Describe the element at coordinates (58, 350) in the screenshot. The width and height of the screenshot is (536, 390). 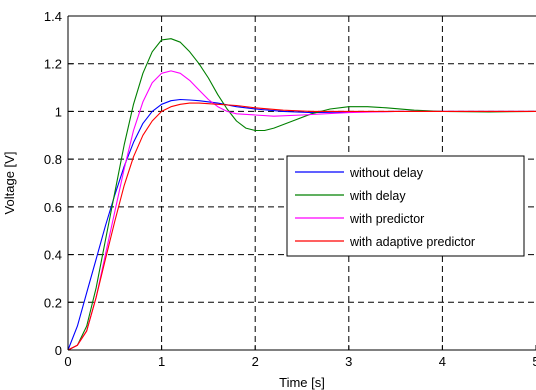
I see `y-tick-label: 0` at that location.